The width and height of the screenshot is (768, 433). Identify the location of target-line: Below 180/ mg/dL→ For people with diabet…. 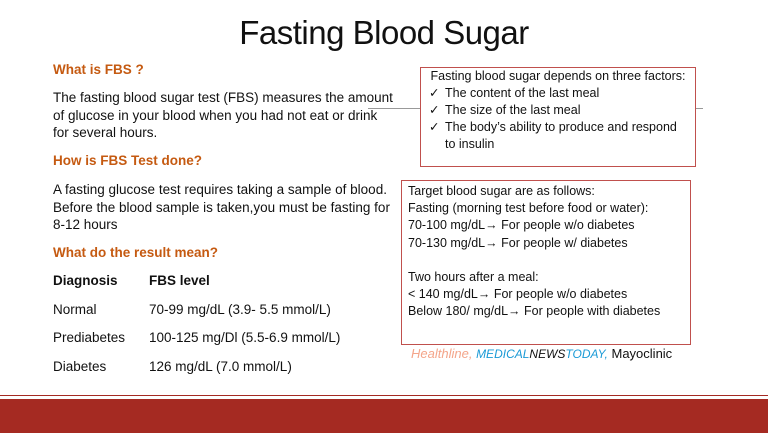
(534, 311).